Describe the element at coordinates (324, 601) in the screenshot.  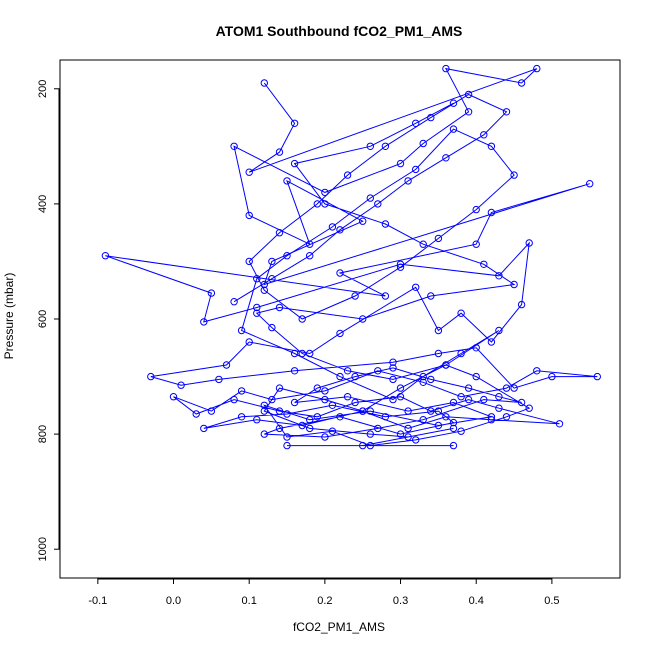
I see `x-tick-label: 0.2` at that location.